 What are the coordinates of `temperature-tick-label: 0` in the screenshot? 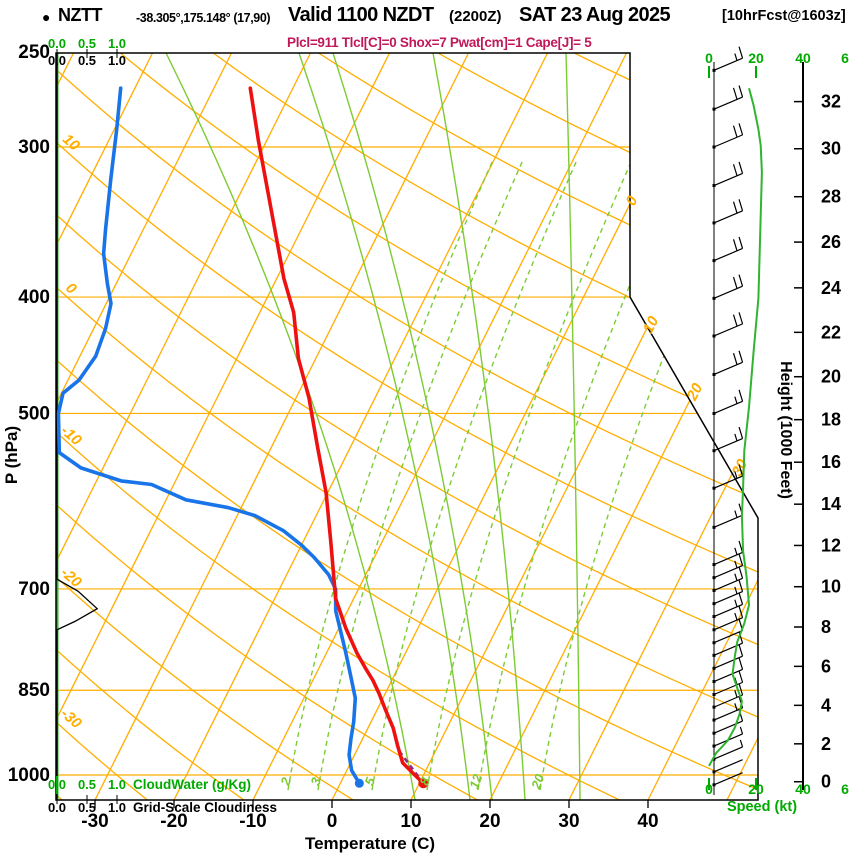 It's located at (332, 821).